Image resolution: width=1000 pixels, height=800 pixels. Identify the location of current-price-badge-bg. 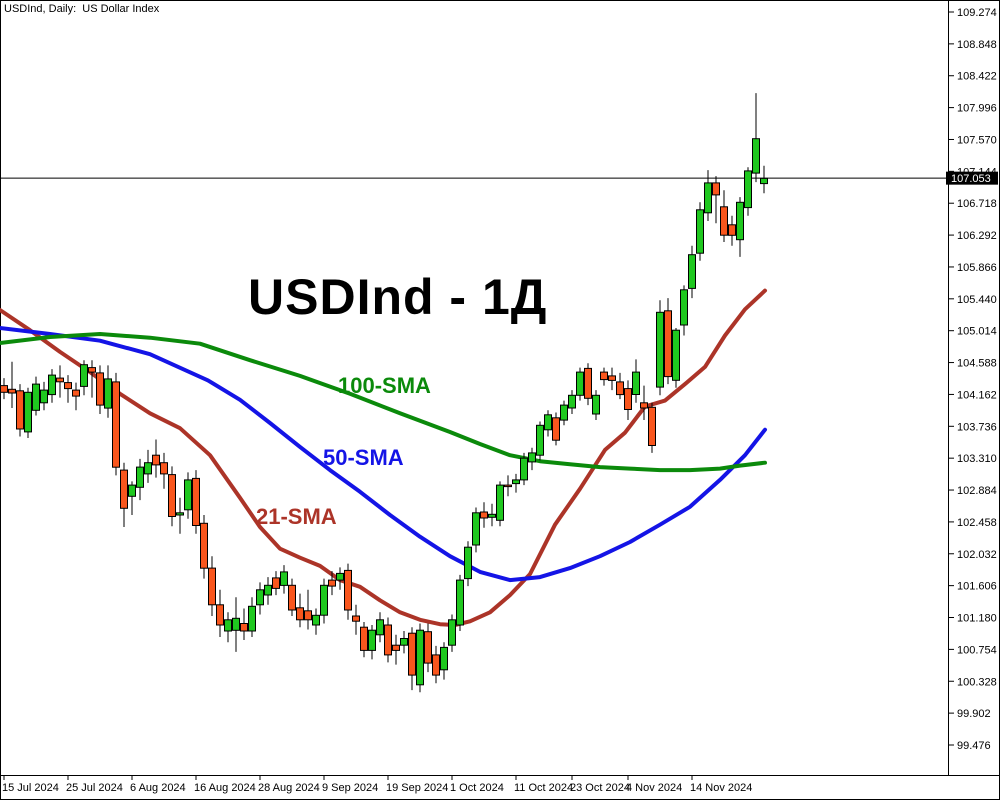
(972, 178).